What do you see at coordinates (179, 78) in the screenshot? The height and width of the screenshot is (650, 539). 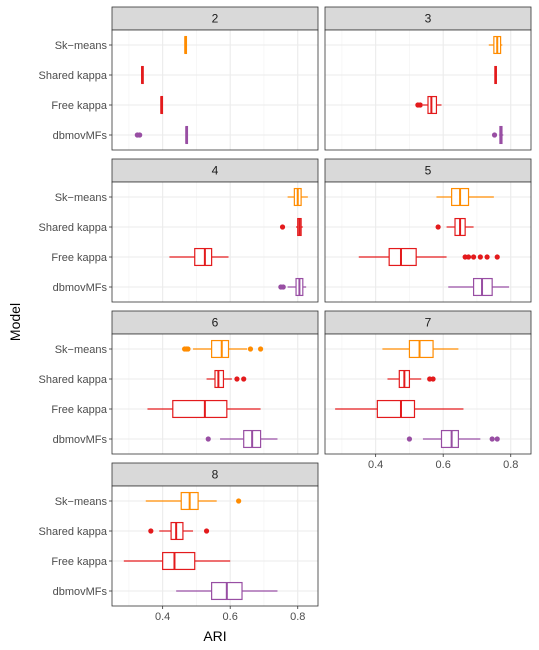 I see `panel-2: 2 Sk−means Shared kappa Free kappa dbmovMFs` at bounding box center [179, 78].